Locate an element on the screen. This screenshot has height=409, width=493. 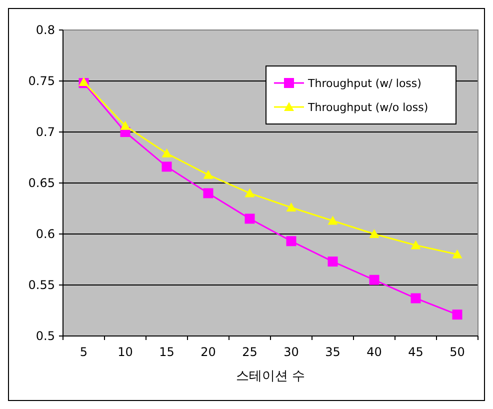
x-axis-title: 스테이션 수 is located at coordinates (271, 376).